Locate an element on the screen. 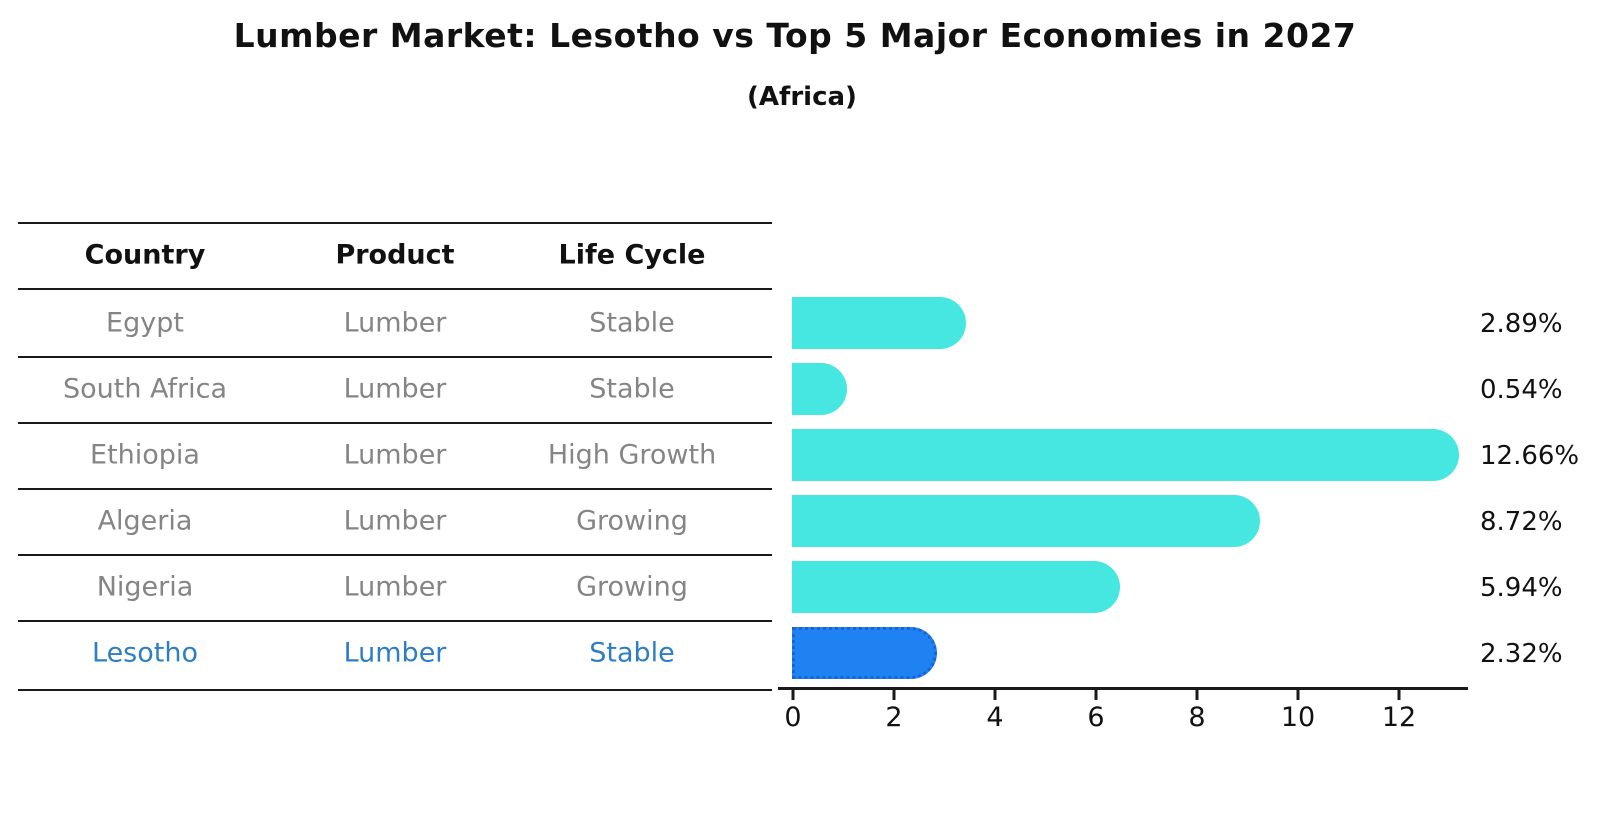 This screenshot has width=1604, height=823. value-label: 2.32% is located at coordinates (1521, 654).